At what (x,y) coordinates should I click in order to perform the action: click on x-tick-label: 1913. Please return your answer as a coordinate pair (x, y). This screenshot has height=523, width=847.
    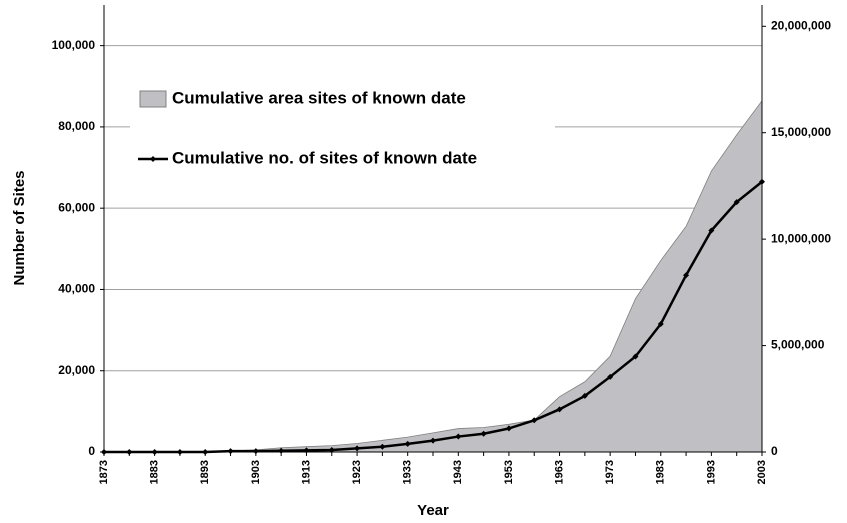
    Looking at the image, I should click on (306, 472).